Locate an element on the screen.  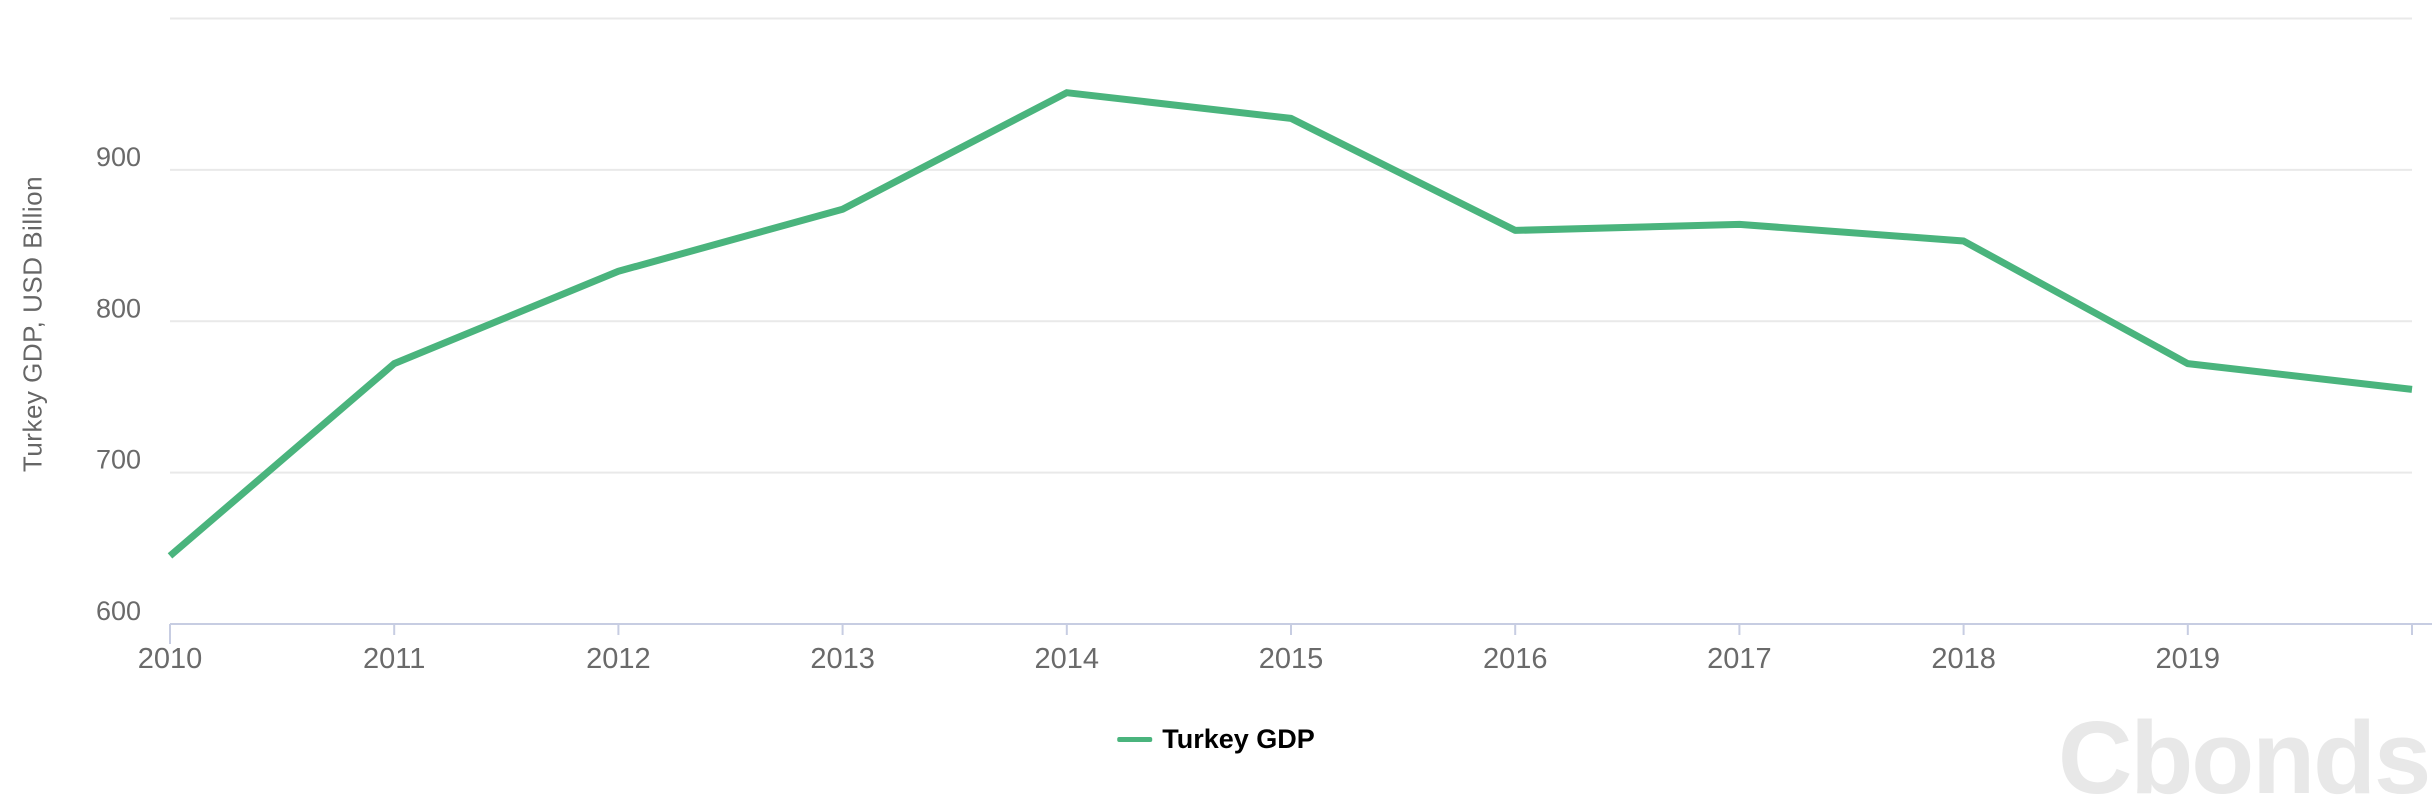
legend-item-turkey-gdp: Turkey GDP is located at coordinates (1216, 739).